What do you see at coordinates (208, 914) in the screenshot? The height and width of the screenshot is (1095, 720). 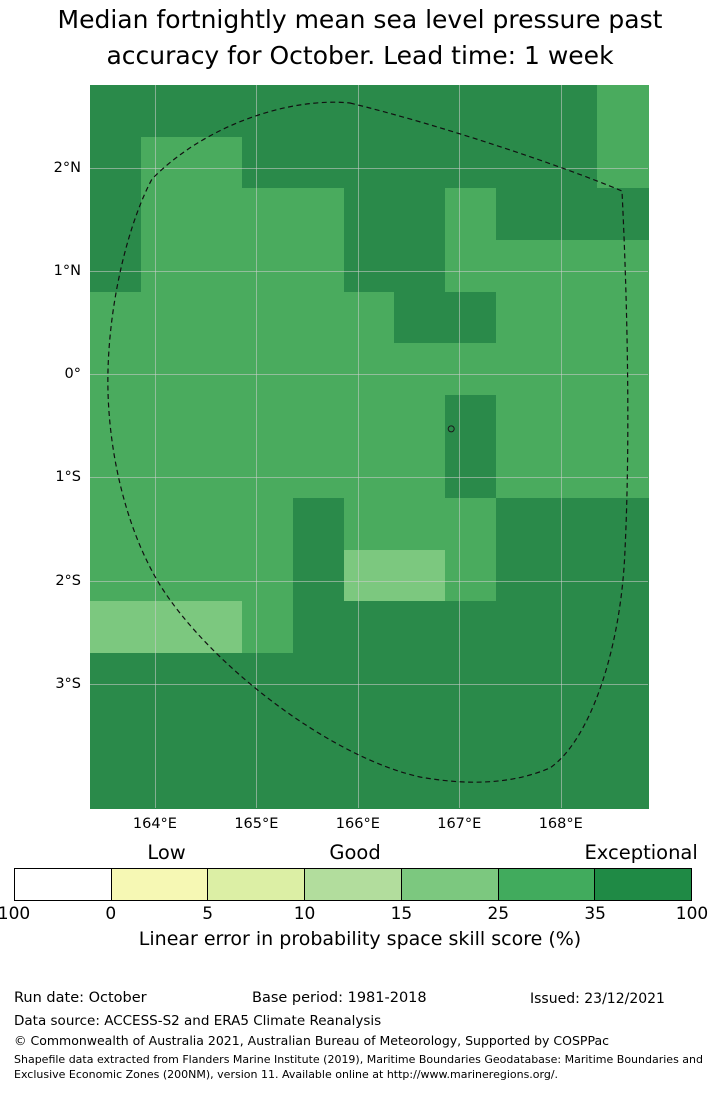 I see `colorbar-tick-label: 5` at bounding box center [208, 914].